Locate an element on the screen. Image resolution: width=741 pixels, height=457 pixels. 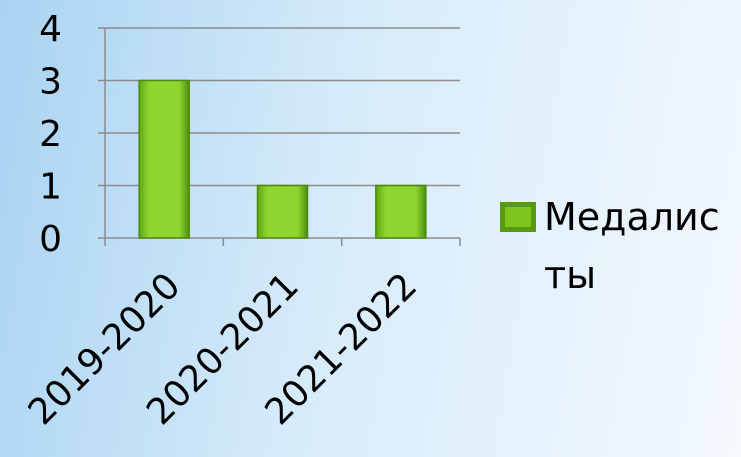
y-tick-label: 2 is located at coordinates (50, 134).